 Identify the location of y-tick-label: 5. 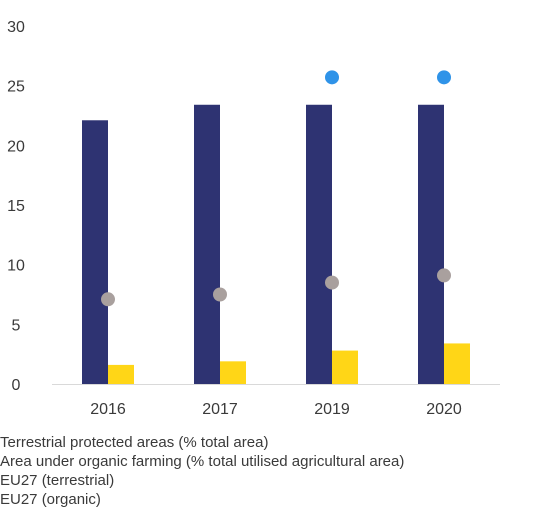
(16, 325).